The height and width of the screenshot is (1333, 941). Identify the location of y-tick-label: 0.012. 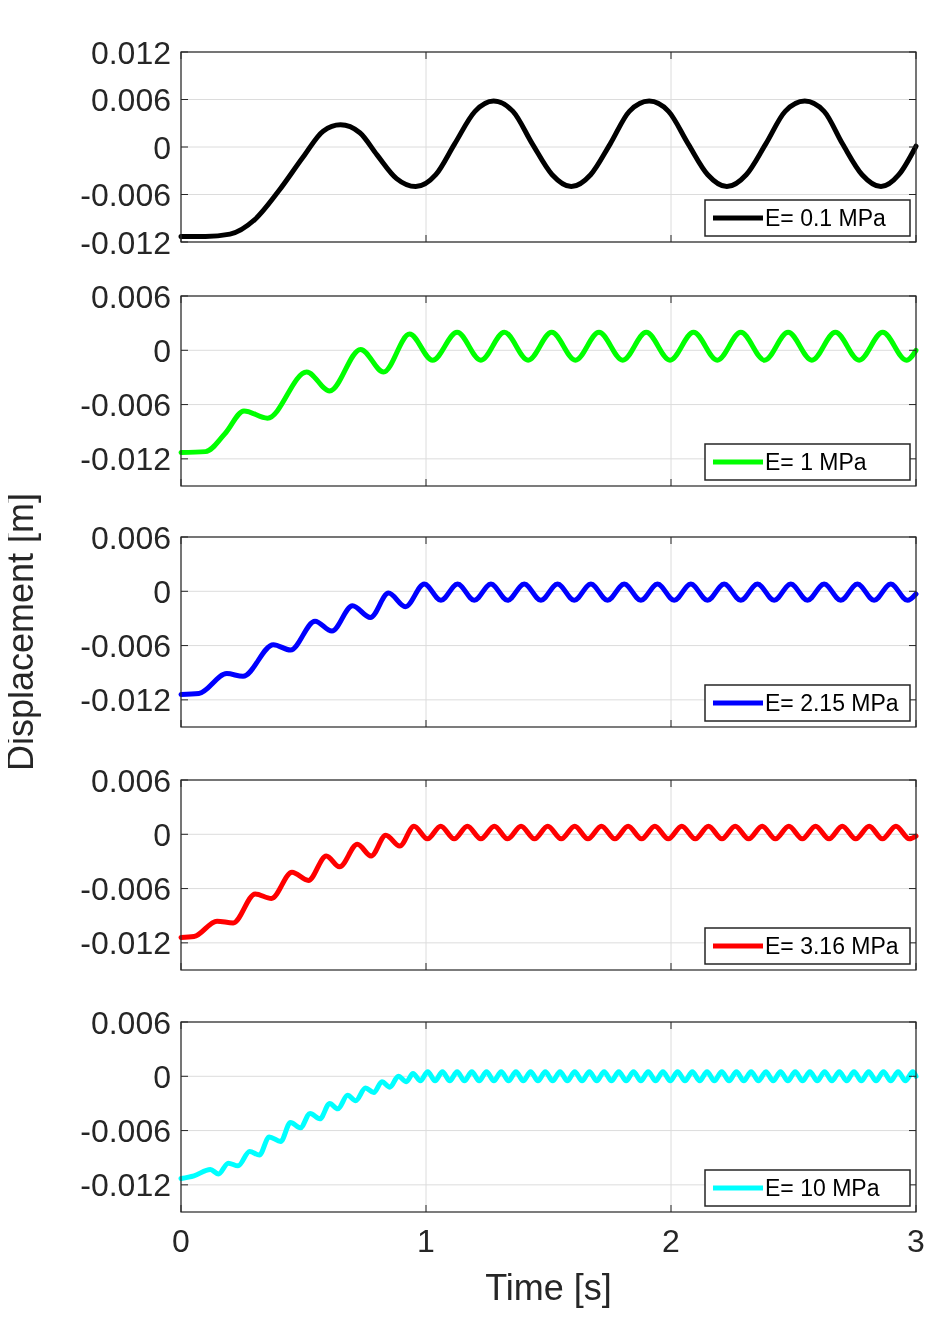
(130, 52).